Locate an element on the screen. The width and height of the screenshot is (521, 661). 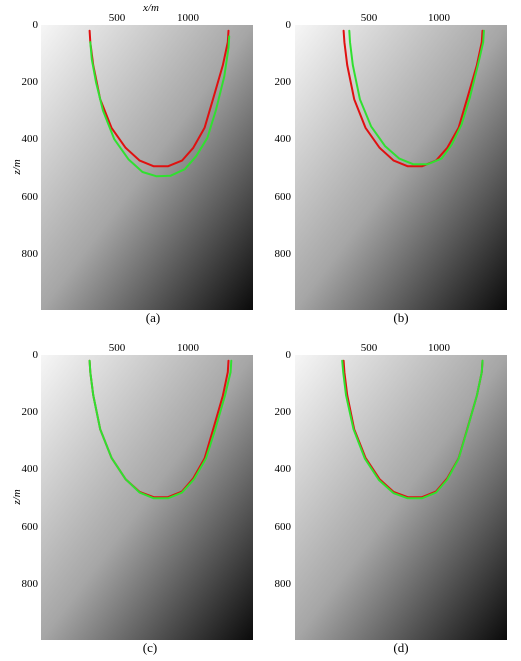
panel-c-z-tick-600: 600 is located at coordinates (30, 527).